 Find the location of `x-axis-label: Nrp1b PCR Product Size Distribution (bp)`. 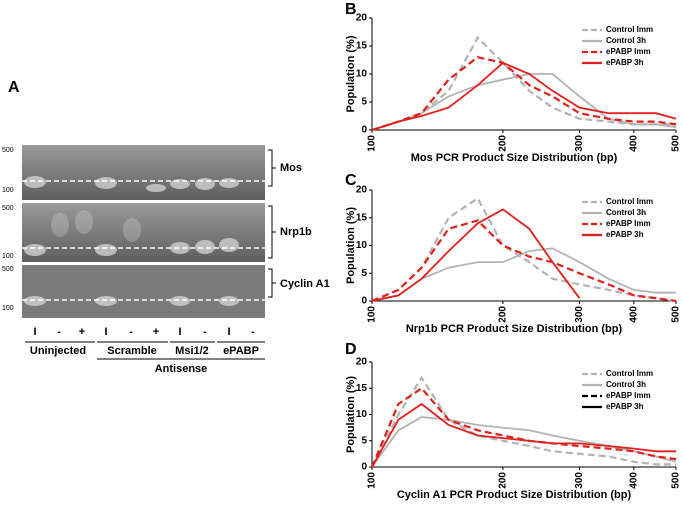

x-axis-label: Nrp1b PCR Product Size Distribution (bp) is located at coordinates (514, 329).